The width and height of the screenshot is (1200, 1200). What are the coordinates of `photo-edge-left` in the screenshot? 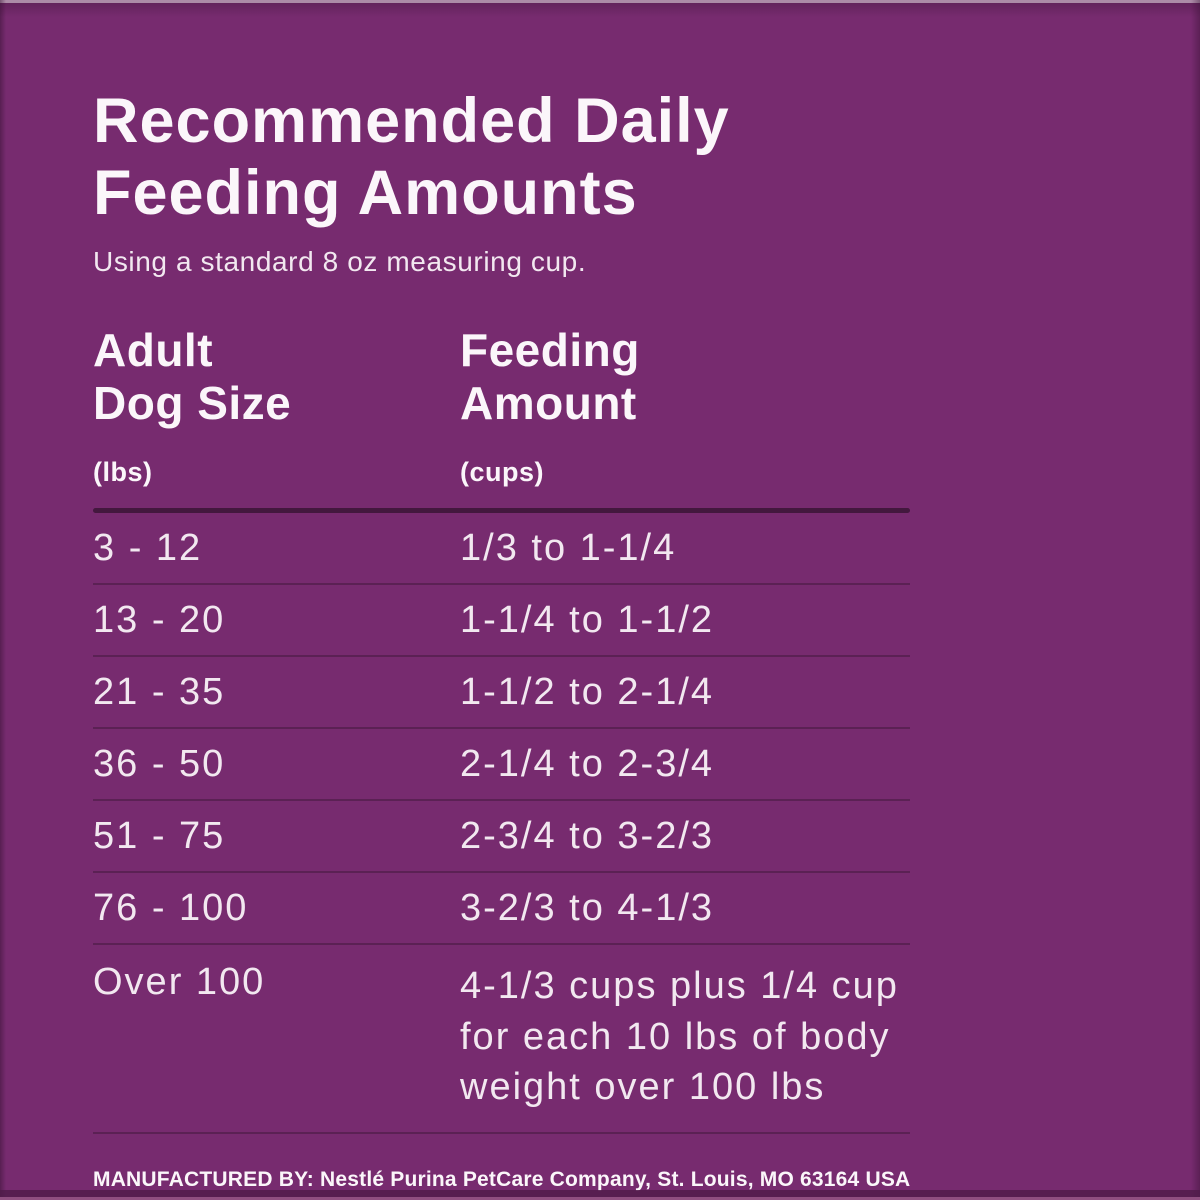 It's located at (3, 600).